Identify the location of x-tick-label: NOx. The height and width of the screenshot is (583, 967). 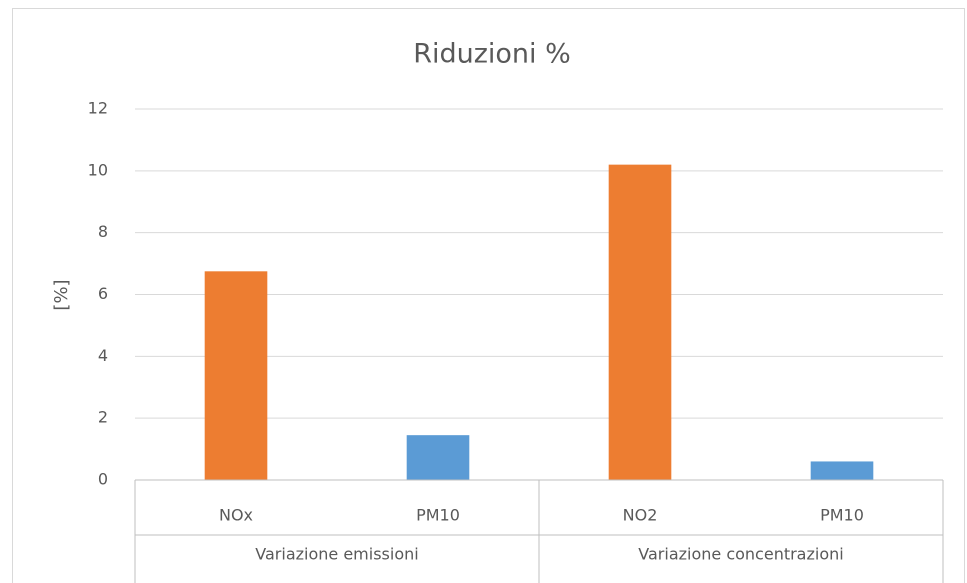
(236, 515).